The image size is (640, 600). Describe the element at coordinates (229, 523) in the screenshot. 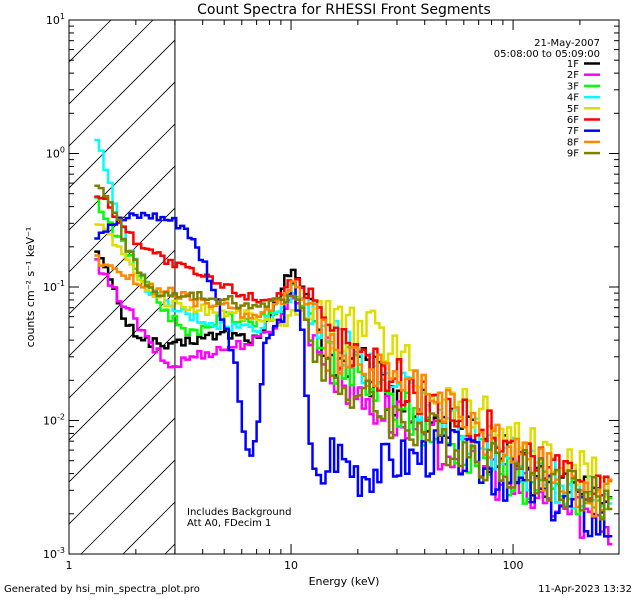

I see `attenuator-note: Att A0, FDecim 1` at that location.